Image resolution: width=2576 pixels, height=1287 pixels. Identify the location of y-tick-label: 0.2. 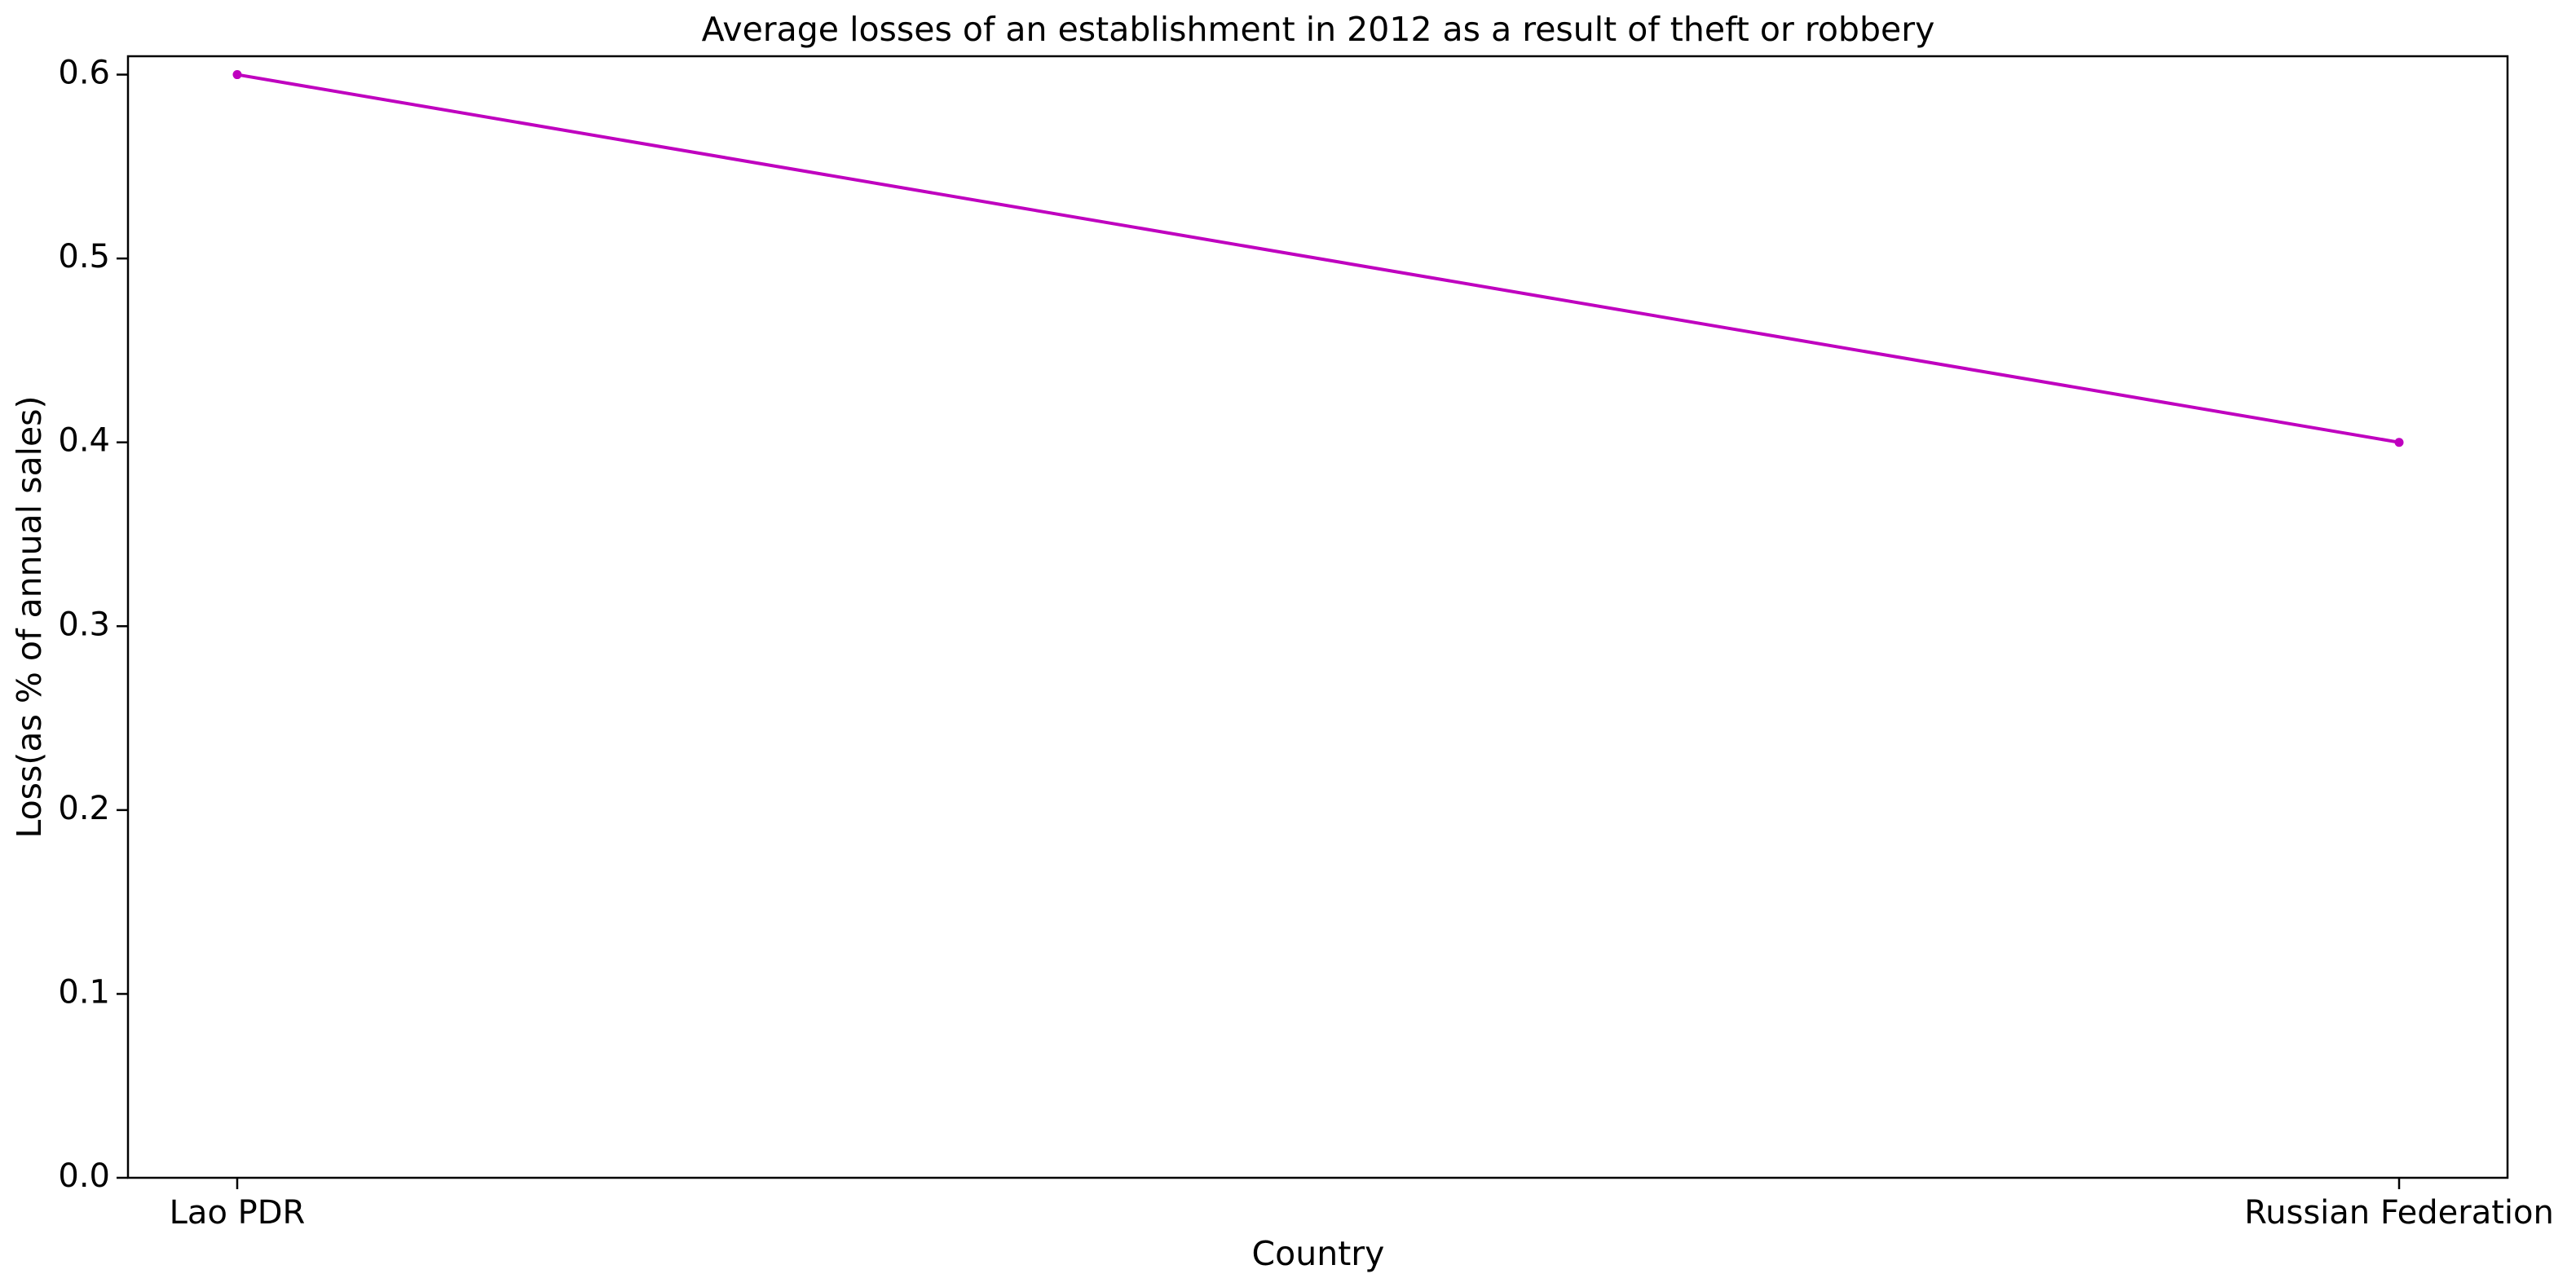
(84, 808).